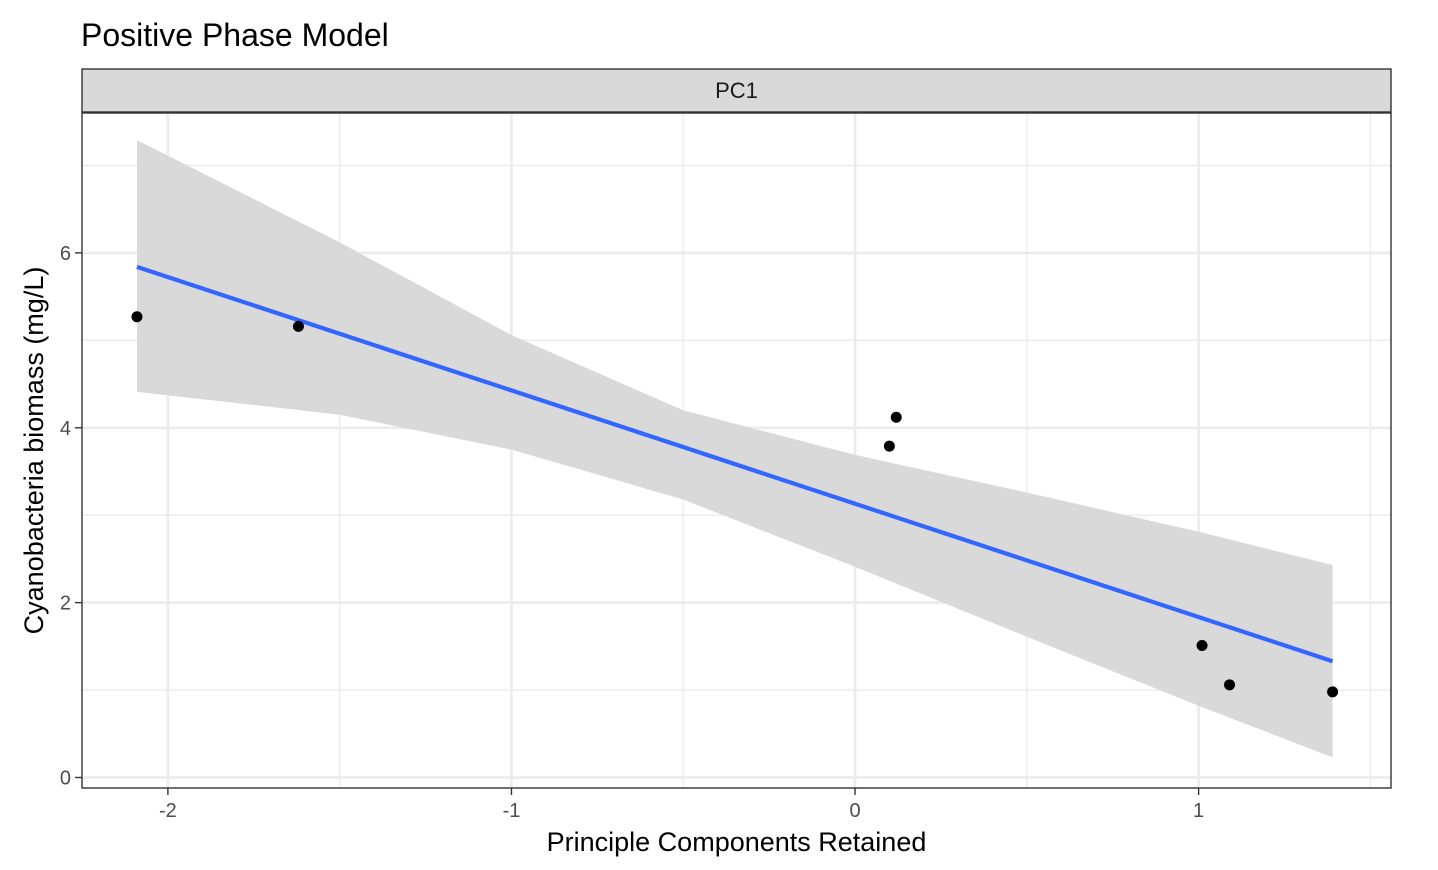 This screenshot has height=870, width=1438. I want to click on x-tick-label: 1, so click(1198, 811).